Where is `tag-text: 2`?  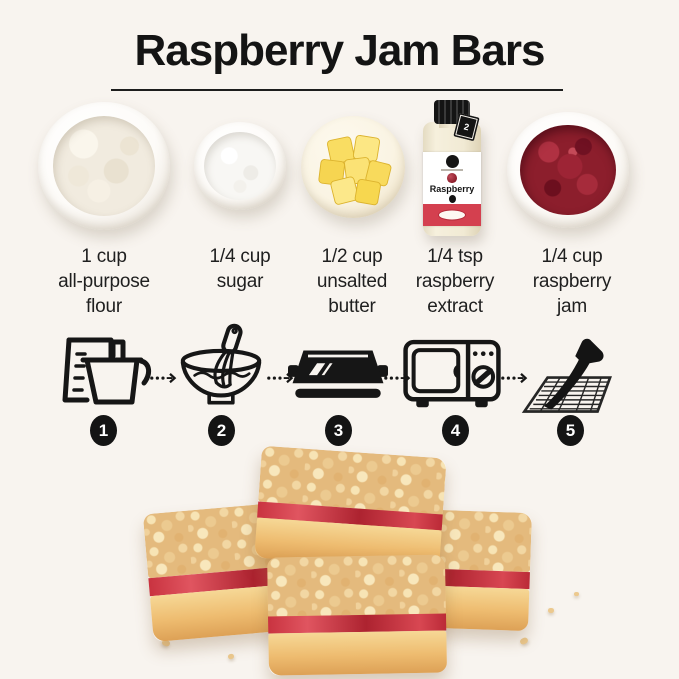 tag-text: 2 is located at coordinates (466, 127).